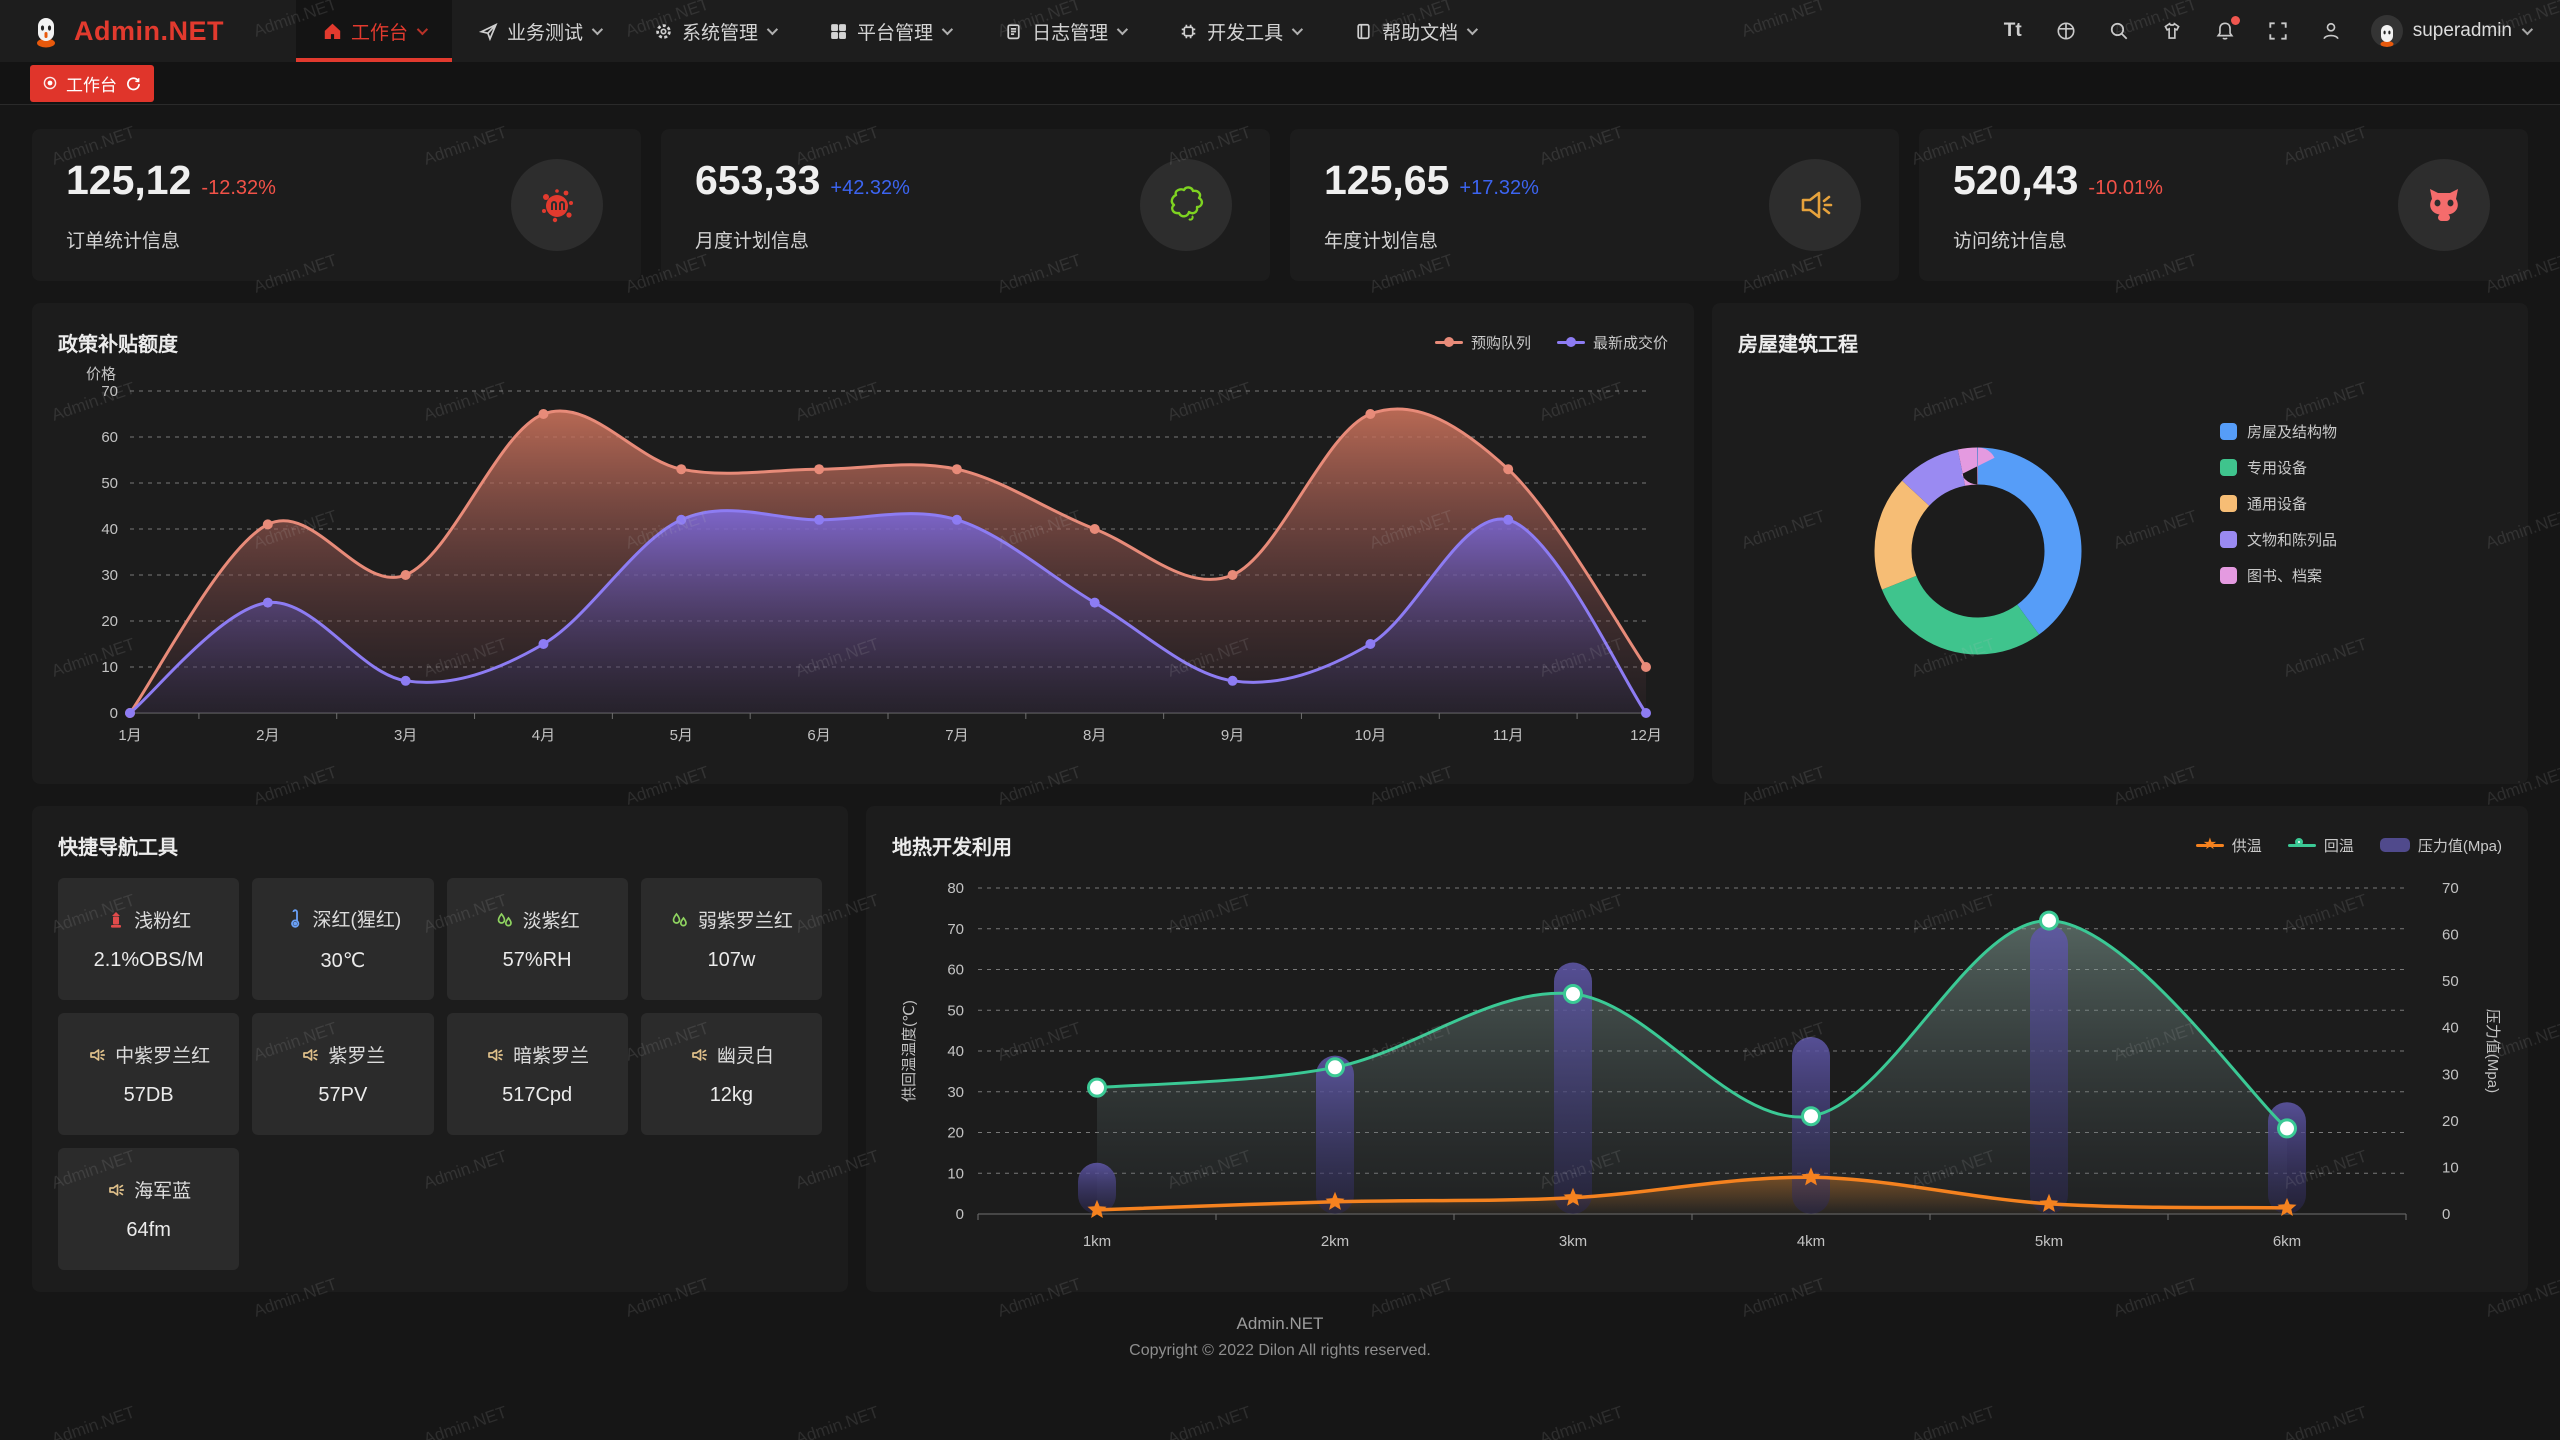  Describe the element at coordinates (1013, 31) in the screenshot. I see `log-icon` at that location.